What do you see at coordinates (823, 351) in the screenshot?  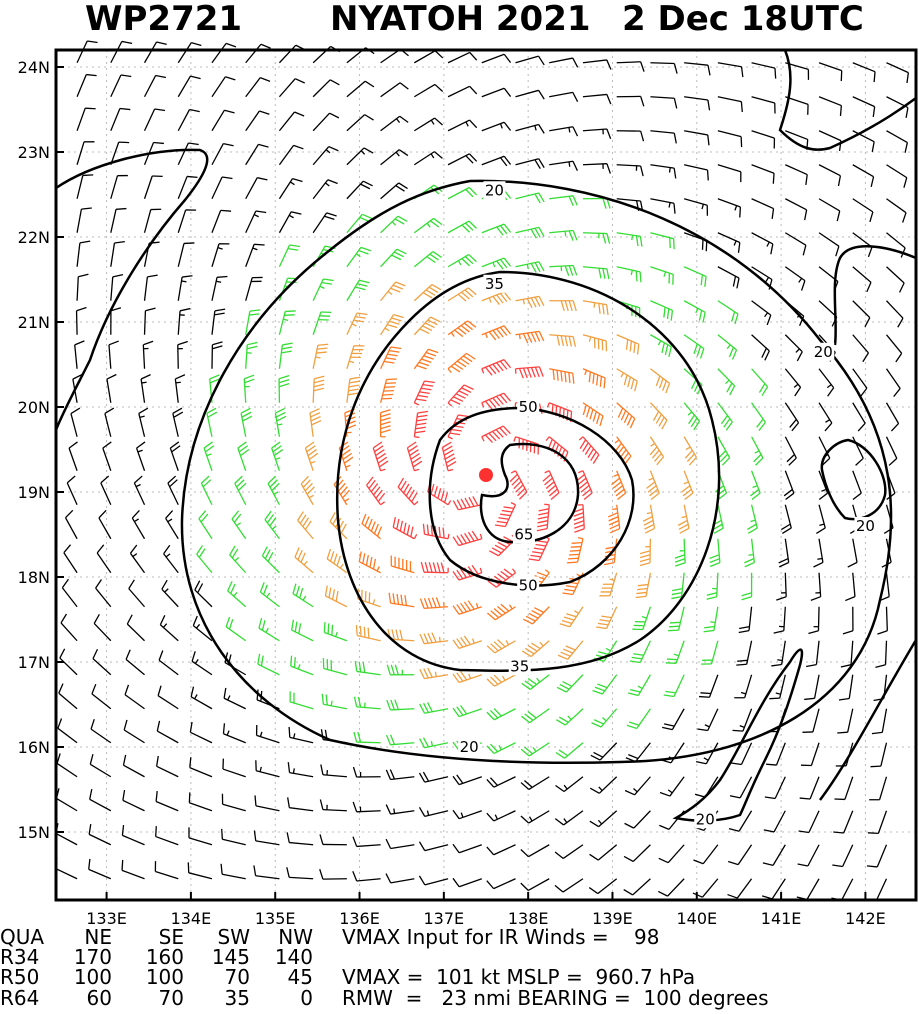 I see `contour-label-bg` at bounding box center [823, 351].